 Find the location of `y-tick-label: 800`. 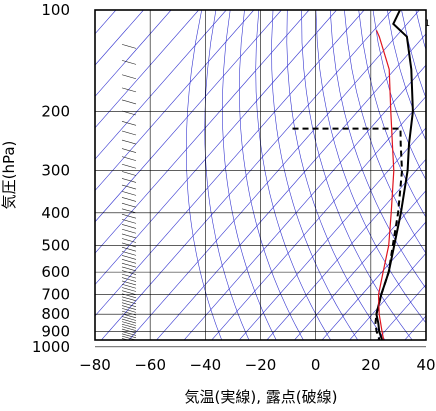

y-tick-label: 800 is located at coordinates (55, 314).